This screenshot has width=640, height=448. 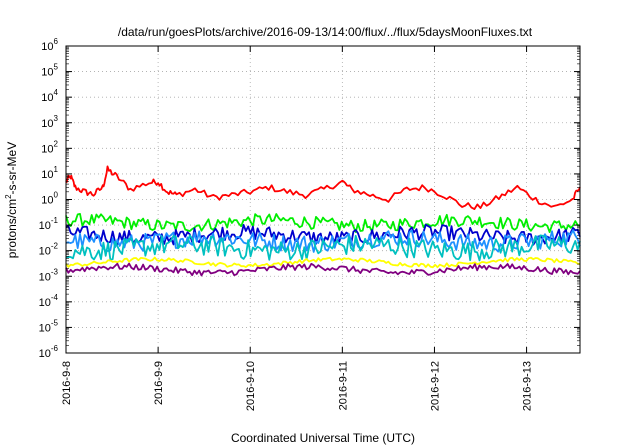 What do you see at coordinates (49, 199) in the screenshot?
I see `y-tick-label: 10⁰` at bounding box center [49, 199].